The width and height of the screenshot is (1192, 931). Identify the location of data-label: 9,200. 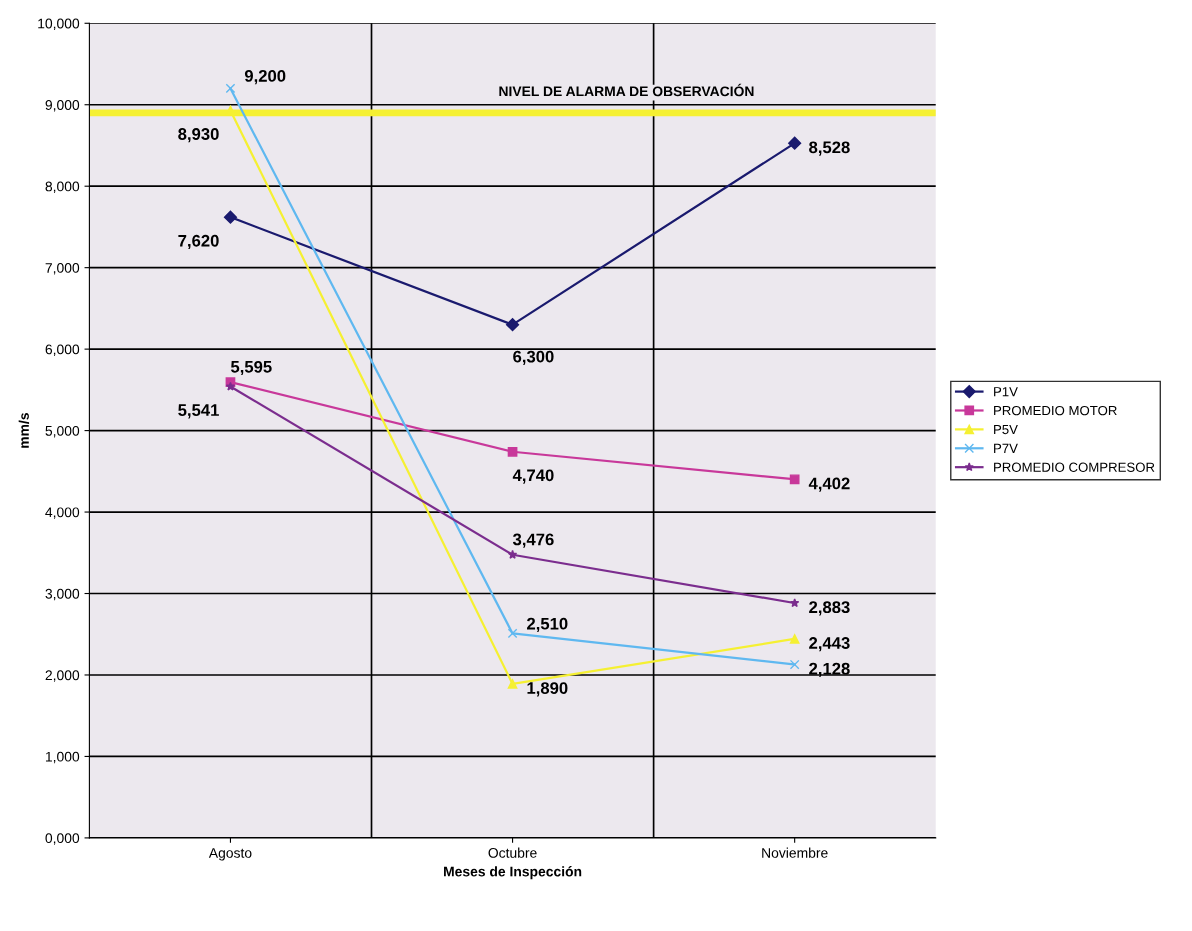
(265, 77).